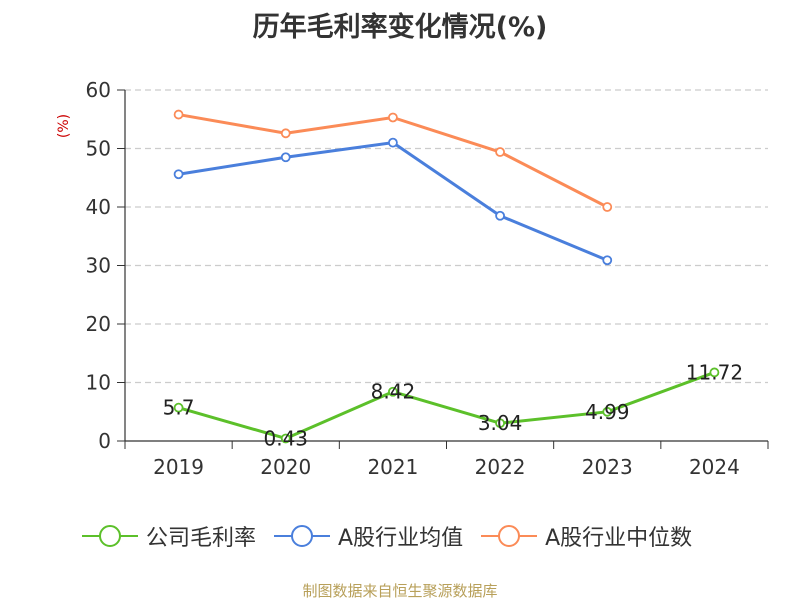  I want to click on data-label: 3.04, so click(500, 423).